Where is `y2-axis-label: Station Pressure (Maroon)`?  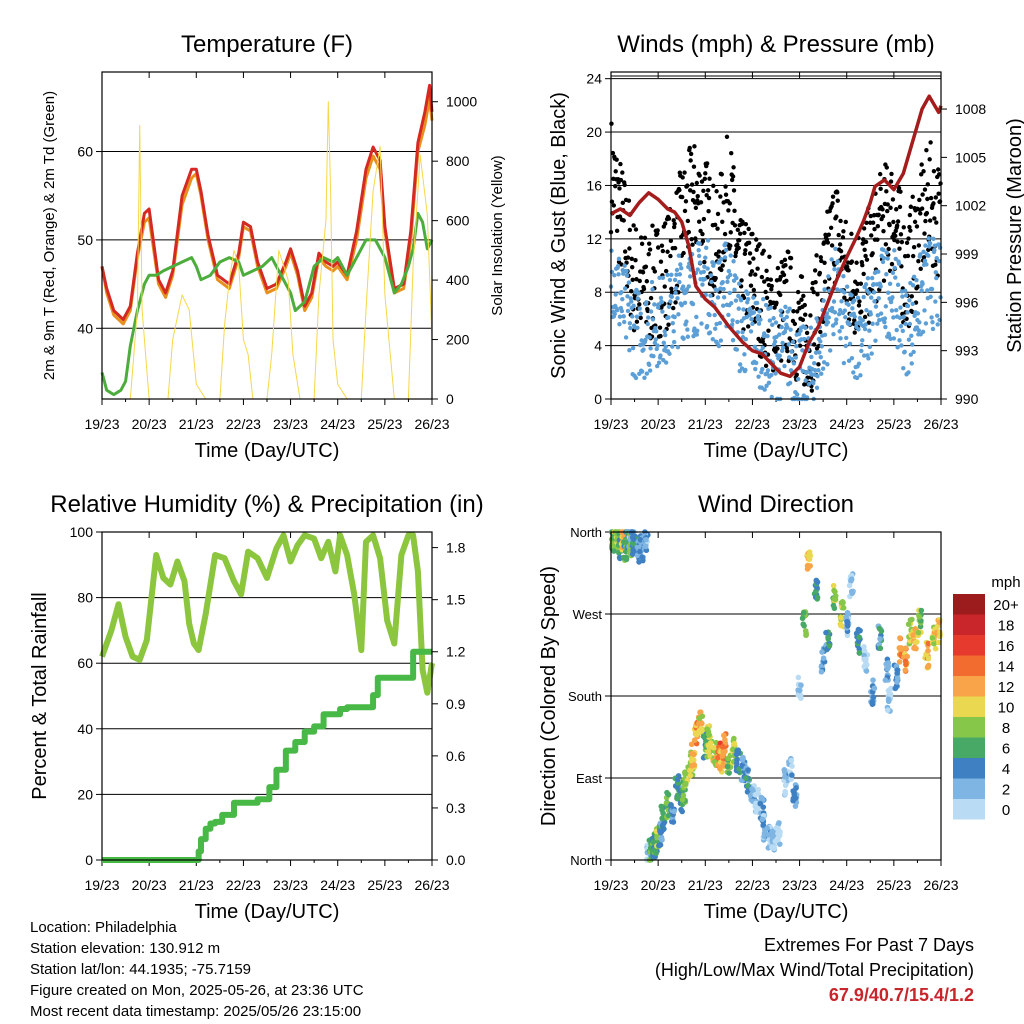 y2-axis-label: Station Pressure (Maroon) is located at coordinates (1014, 235).